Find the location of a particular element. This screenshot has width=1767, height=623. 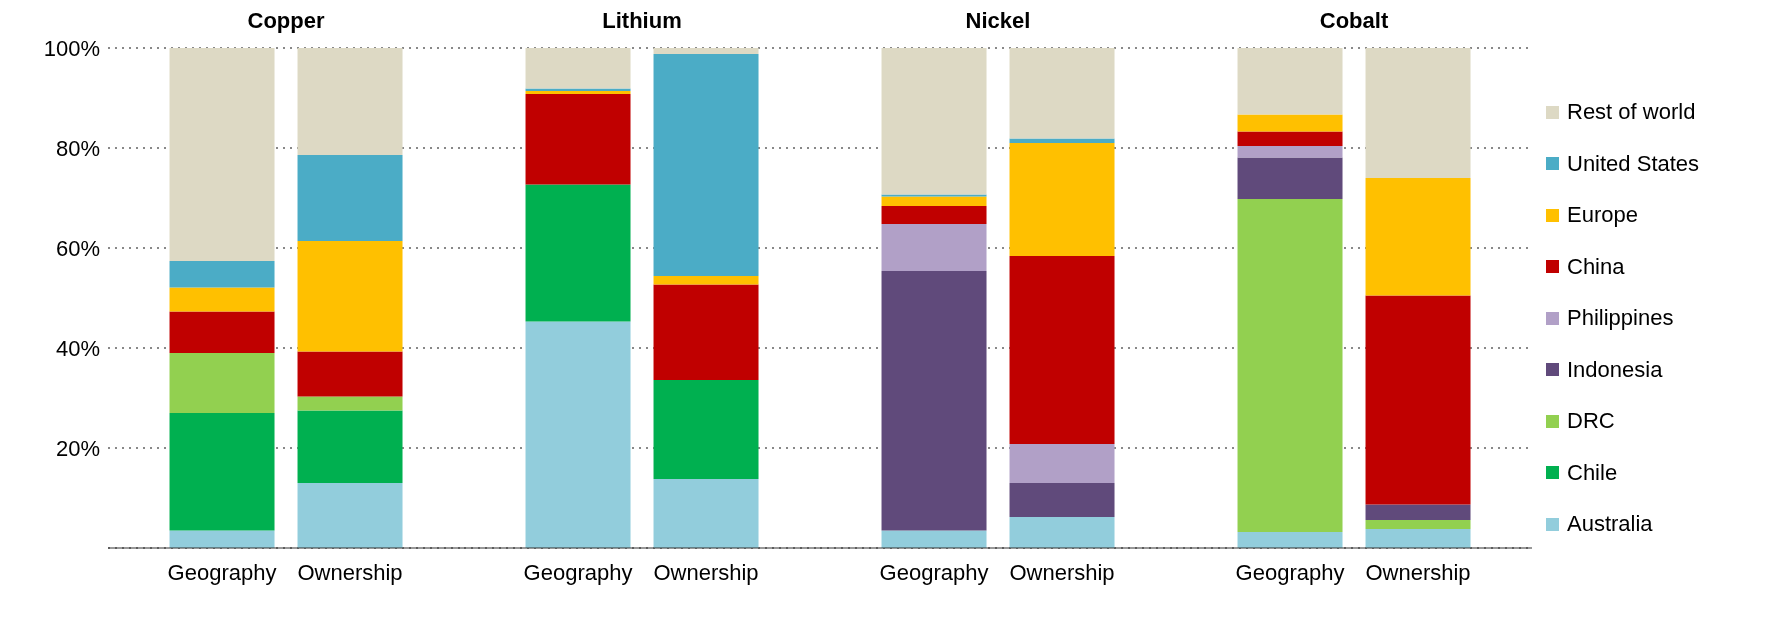

y-tick-label: 80% is located at coordinates (77, 148).